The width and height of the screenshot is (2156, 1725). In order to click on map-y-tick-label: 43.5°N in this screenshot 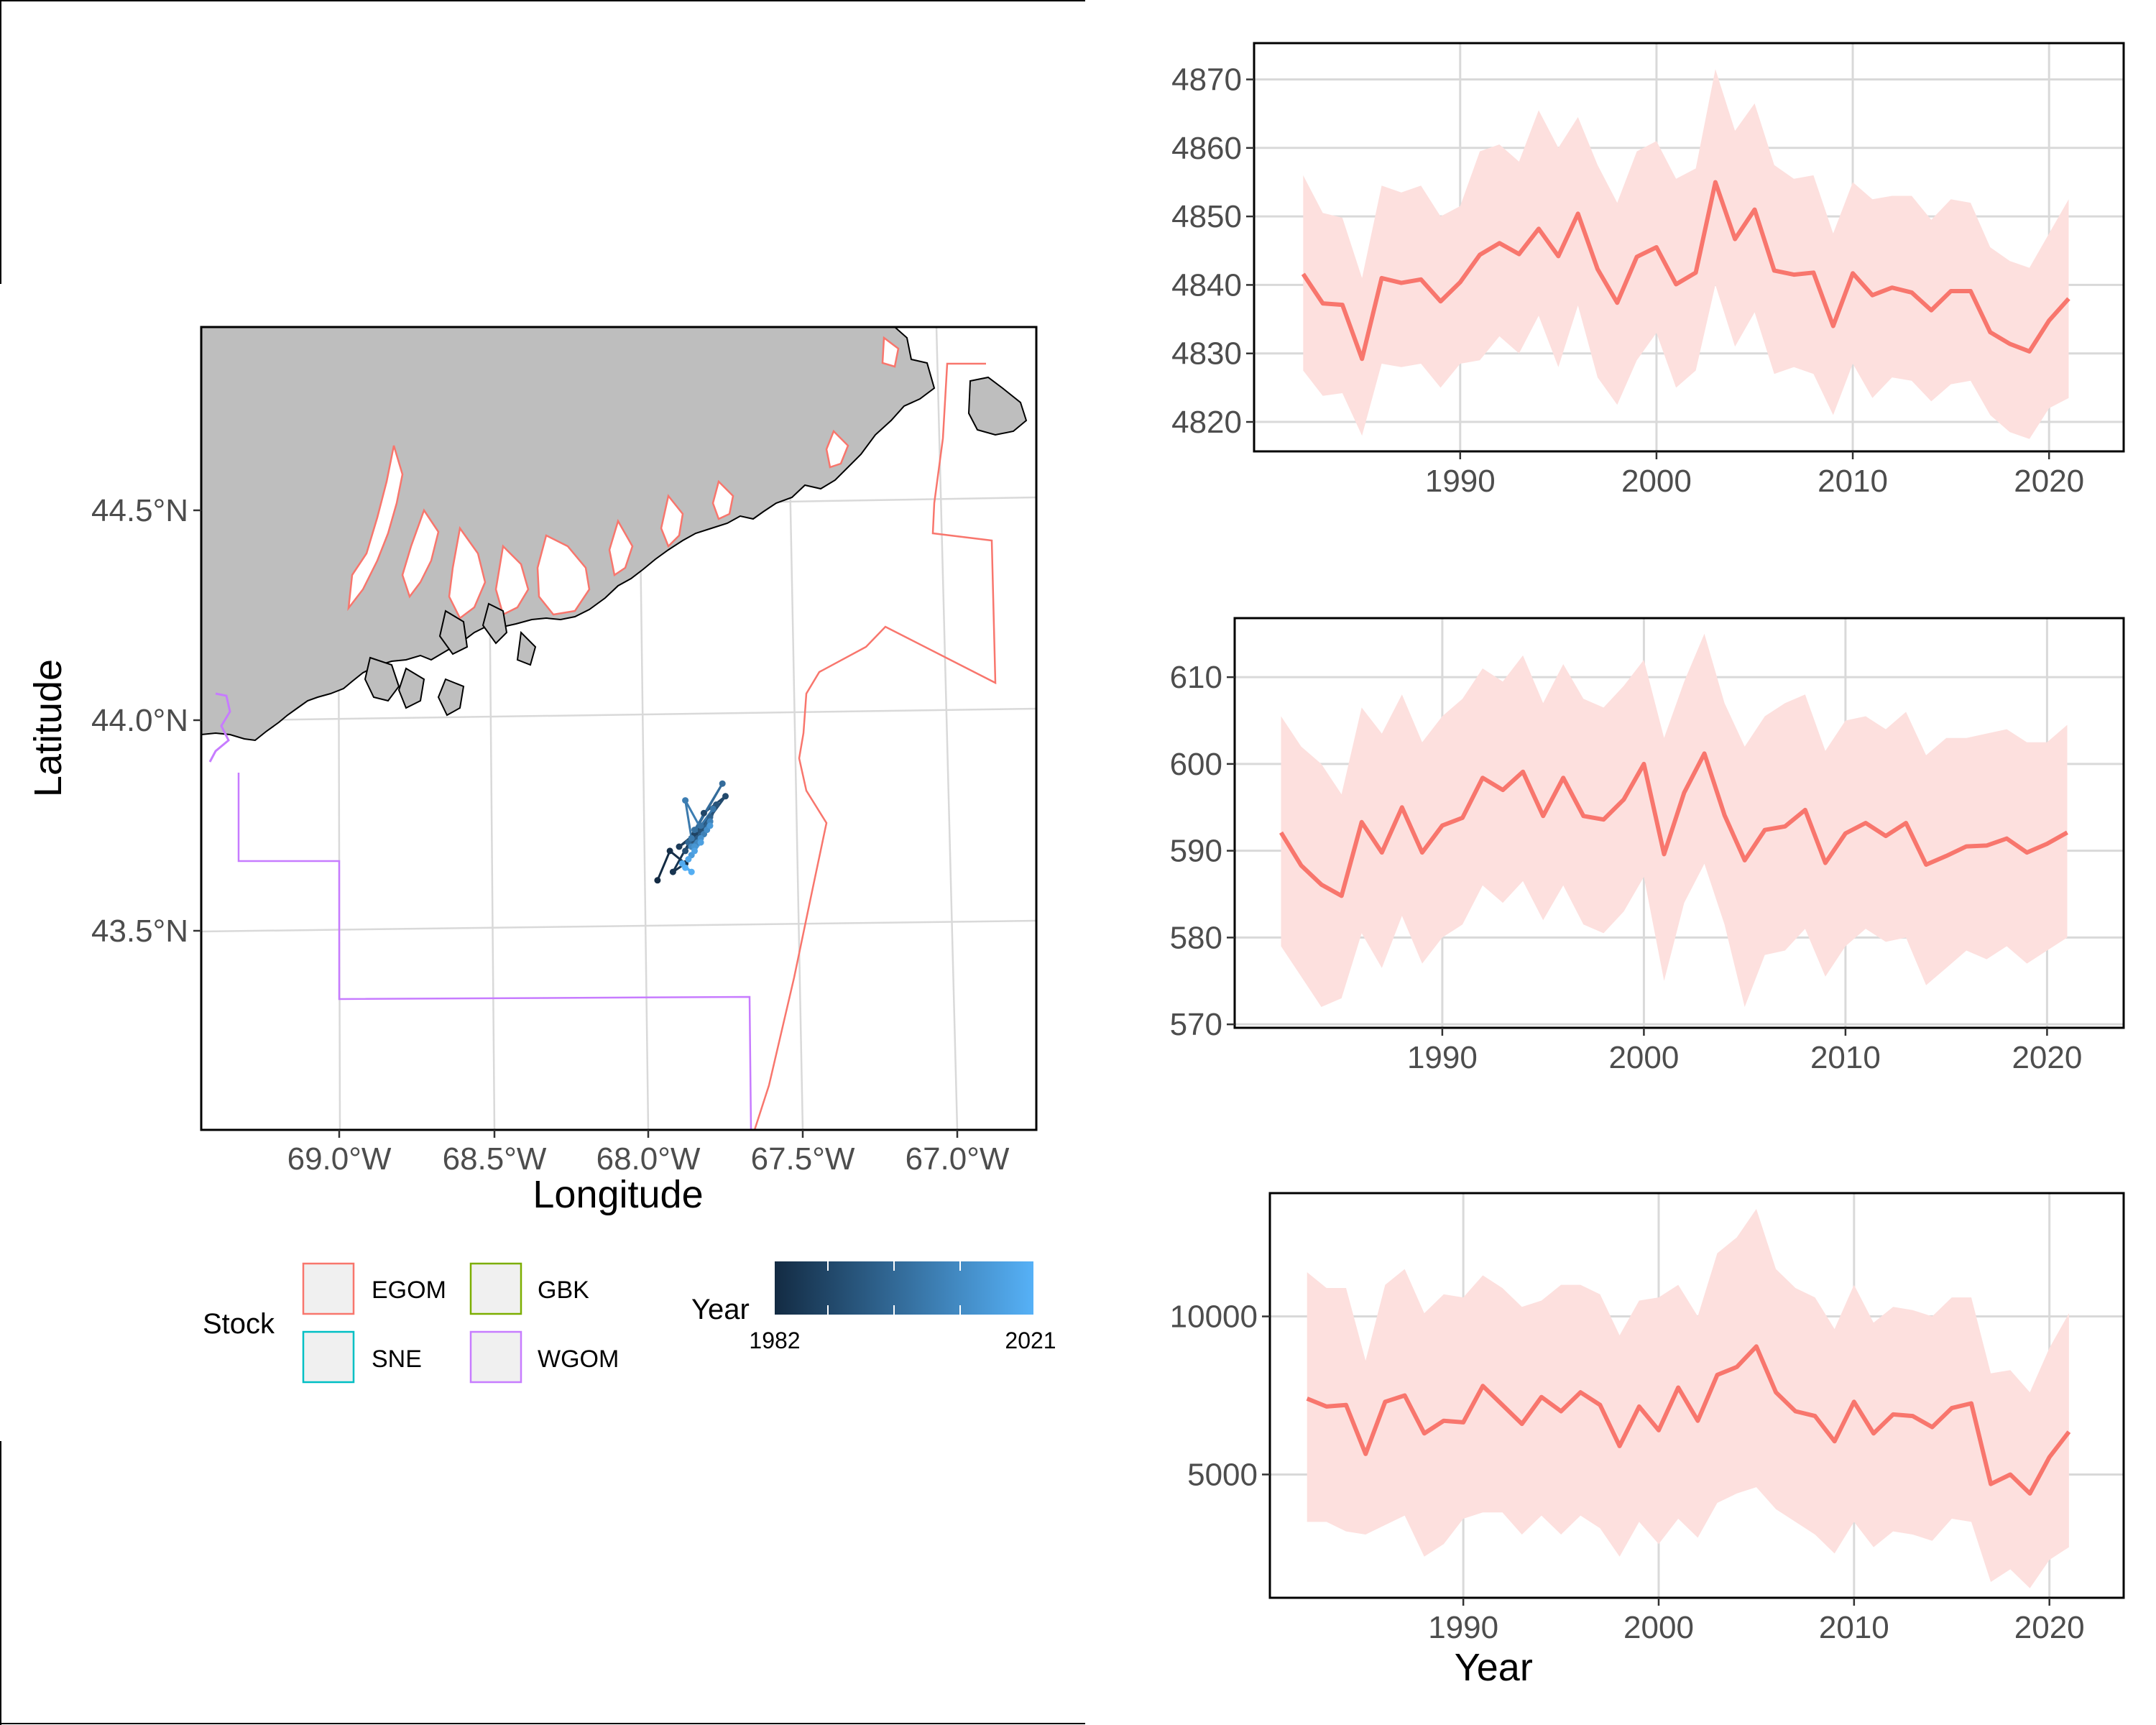, I will do `click(139, 931)`.